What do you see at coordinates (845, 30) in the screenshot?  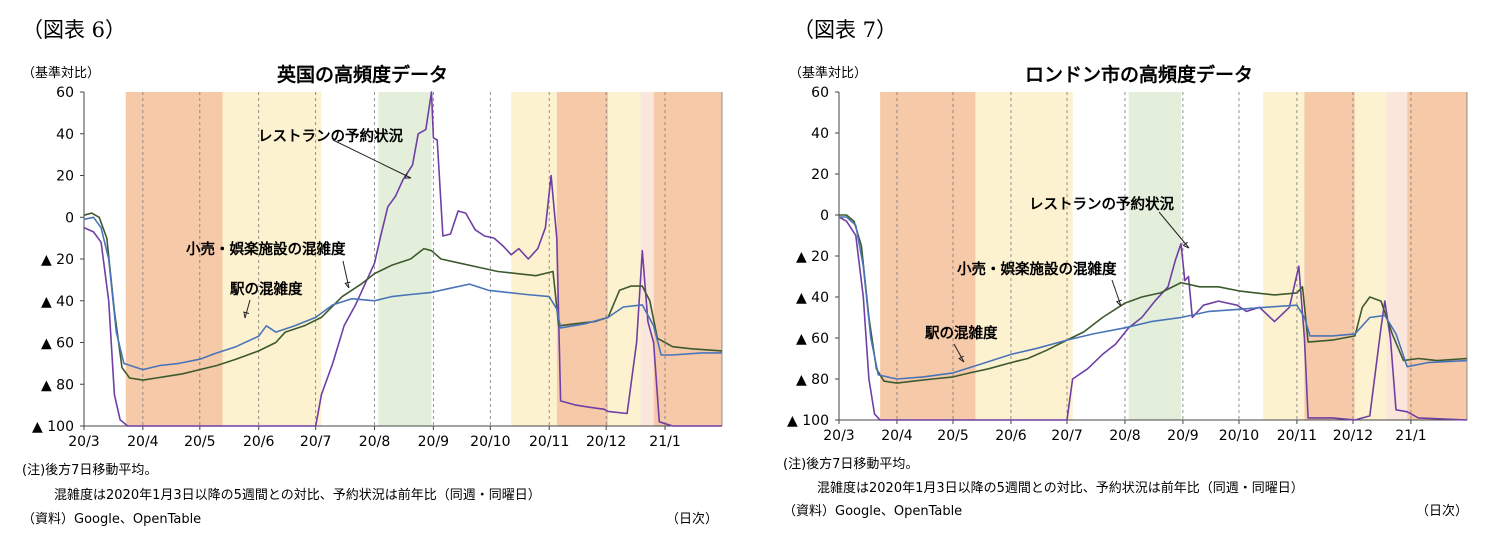 I see `figure-label: （図表 7）` at bounding box center [845, 30].